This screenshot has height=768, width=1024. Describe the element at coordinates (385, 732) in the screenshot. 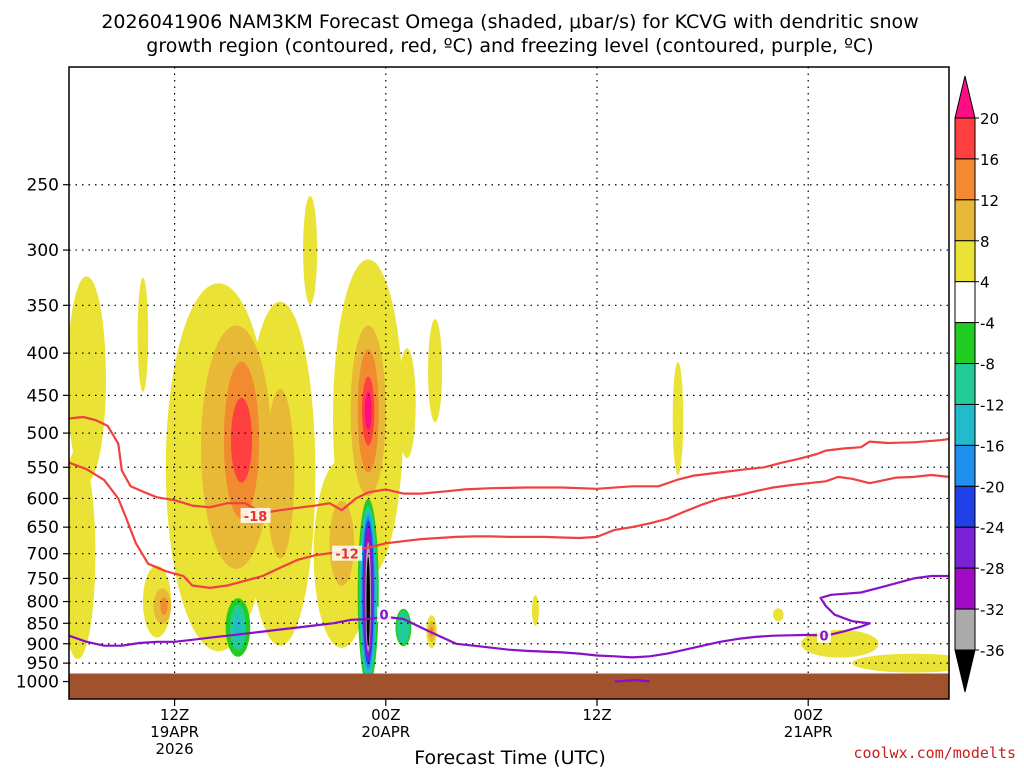

I see `x-tick-date-24: 20APR` at that location.